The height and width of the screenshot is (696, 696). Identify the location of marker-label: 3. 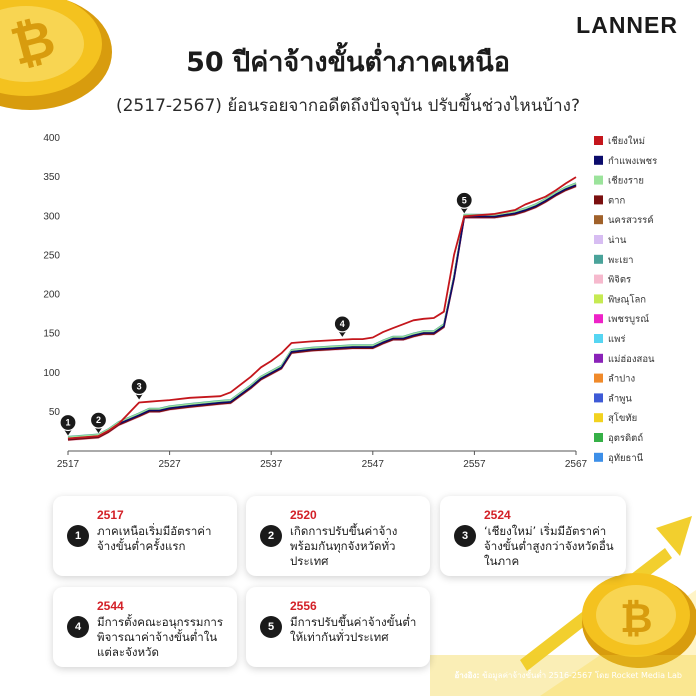
(139, 386).